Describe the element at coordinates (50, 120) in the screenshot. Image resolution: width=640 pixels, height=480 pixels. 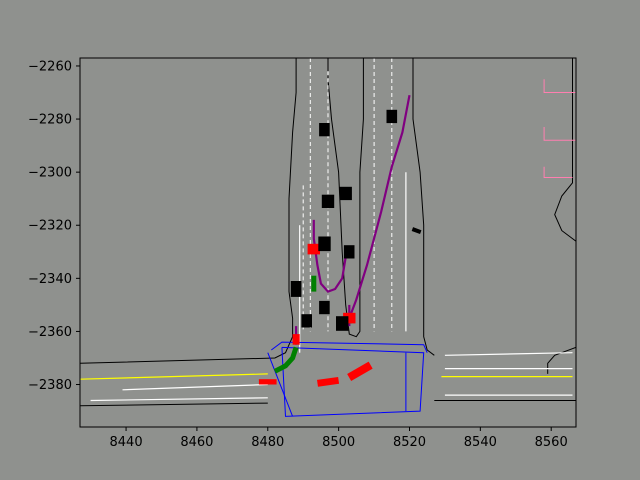
I see `y-tick-label--2280: −2280` at that location.